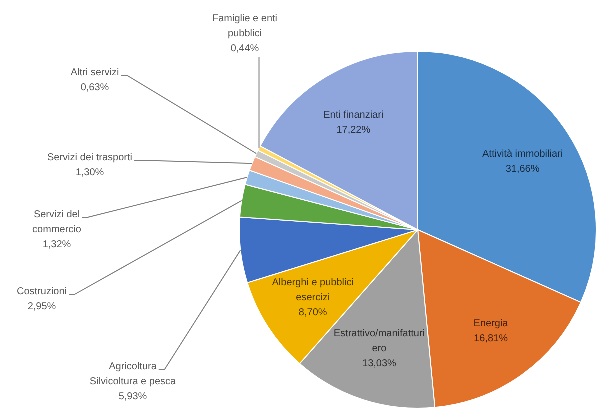 The height and width of the screenshot is (409, 599). I want to click on data-label: 31,66%, so click(523, 170).